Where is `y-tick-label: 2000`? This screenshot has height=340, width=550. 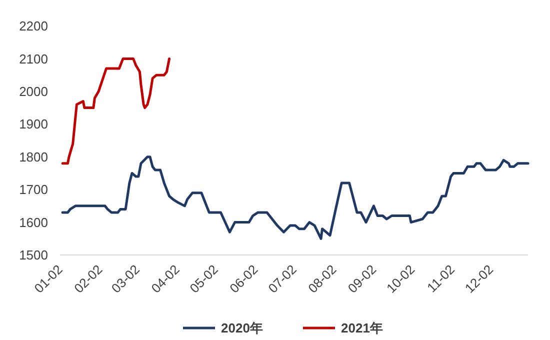
y-tick-label: 2000 is located at coordinates (33, 91).